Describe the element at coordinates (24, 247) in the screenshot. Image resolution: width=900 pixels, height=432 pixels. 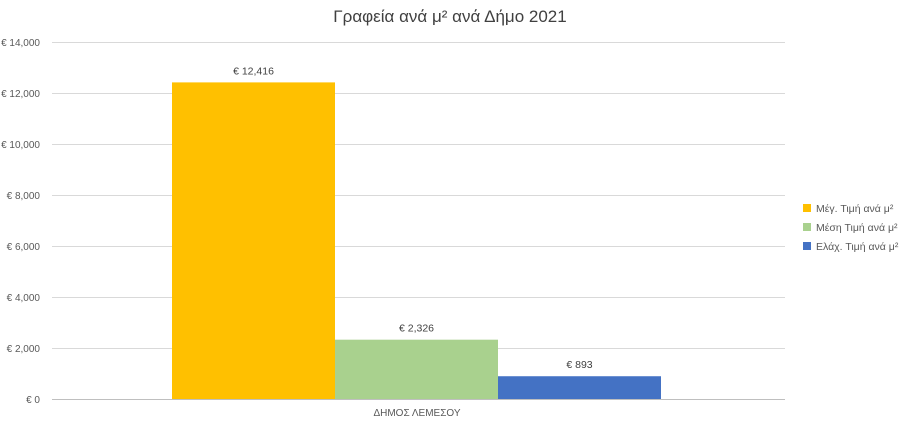
I see `y-tick-label: € 6,000` at that location.